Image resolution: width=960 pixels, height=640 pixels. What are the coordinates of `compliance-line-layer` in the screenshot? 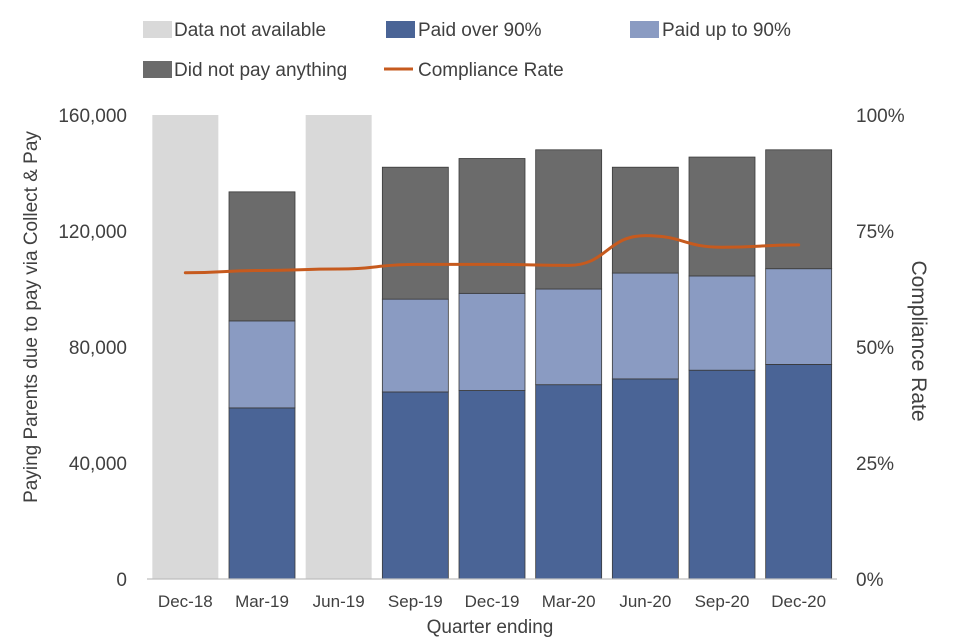 It's located at (492, 254).